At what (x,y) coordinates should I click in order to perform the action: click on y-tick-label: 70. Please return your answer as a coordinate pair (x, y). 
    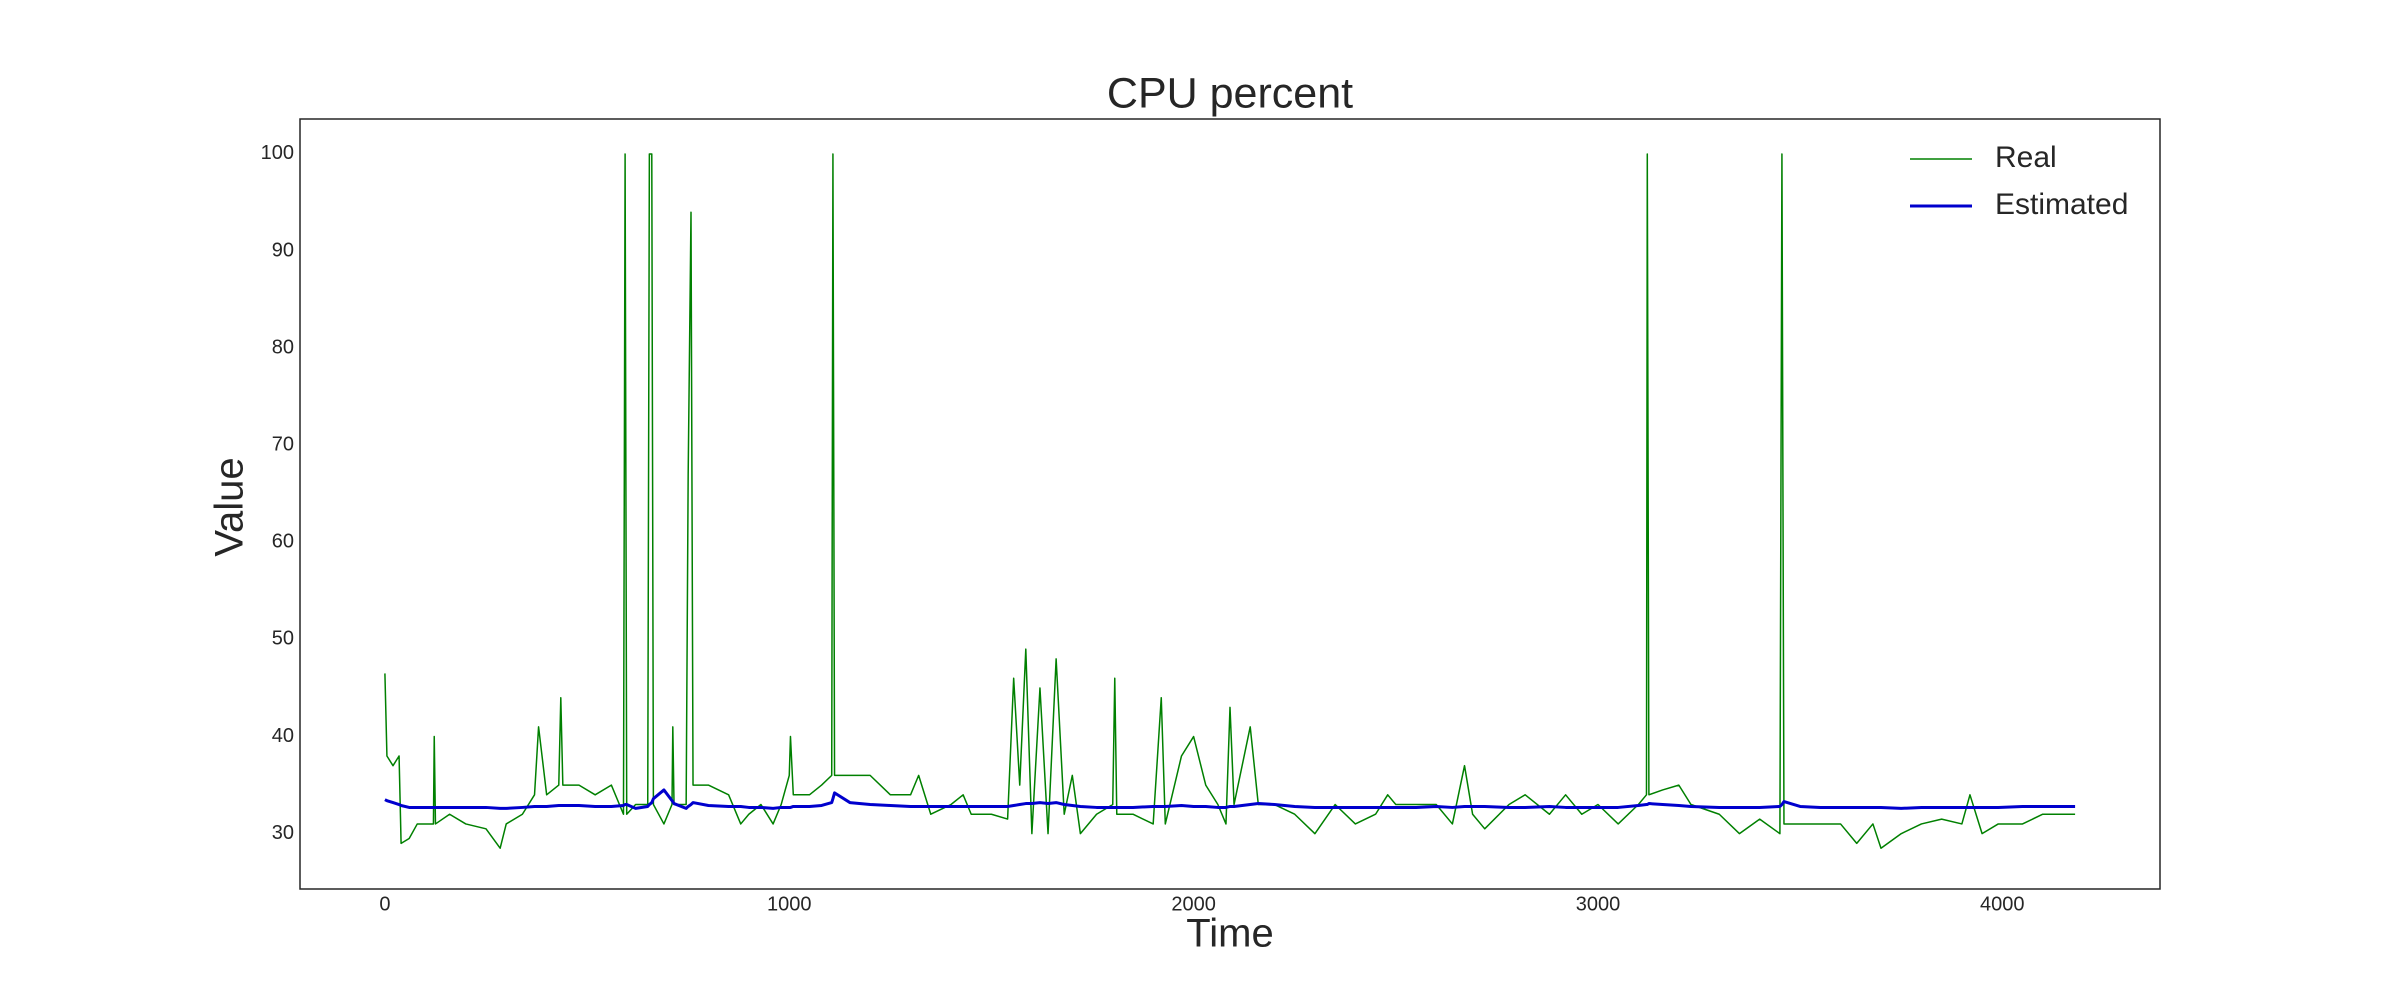
    Looking at the image, I should click on (283, 445).